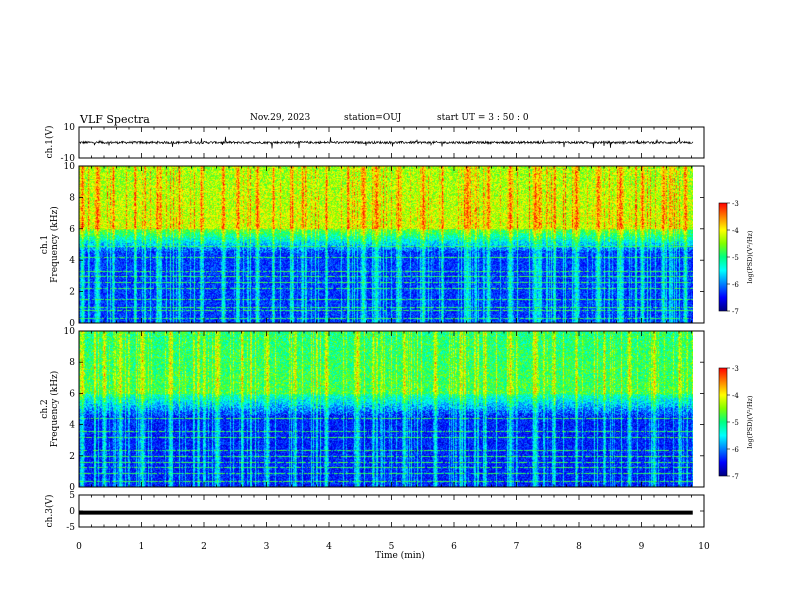  I want to click on ch1-ytick-label: 10, so click(70, 128).